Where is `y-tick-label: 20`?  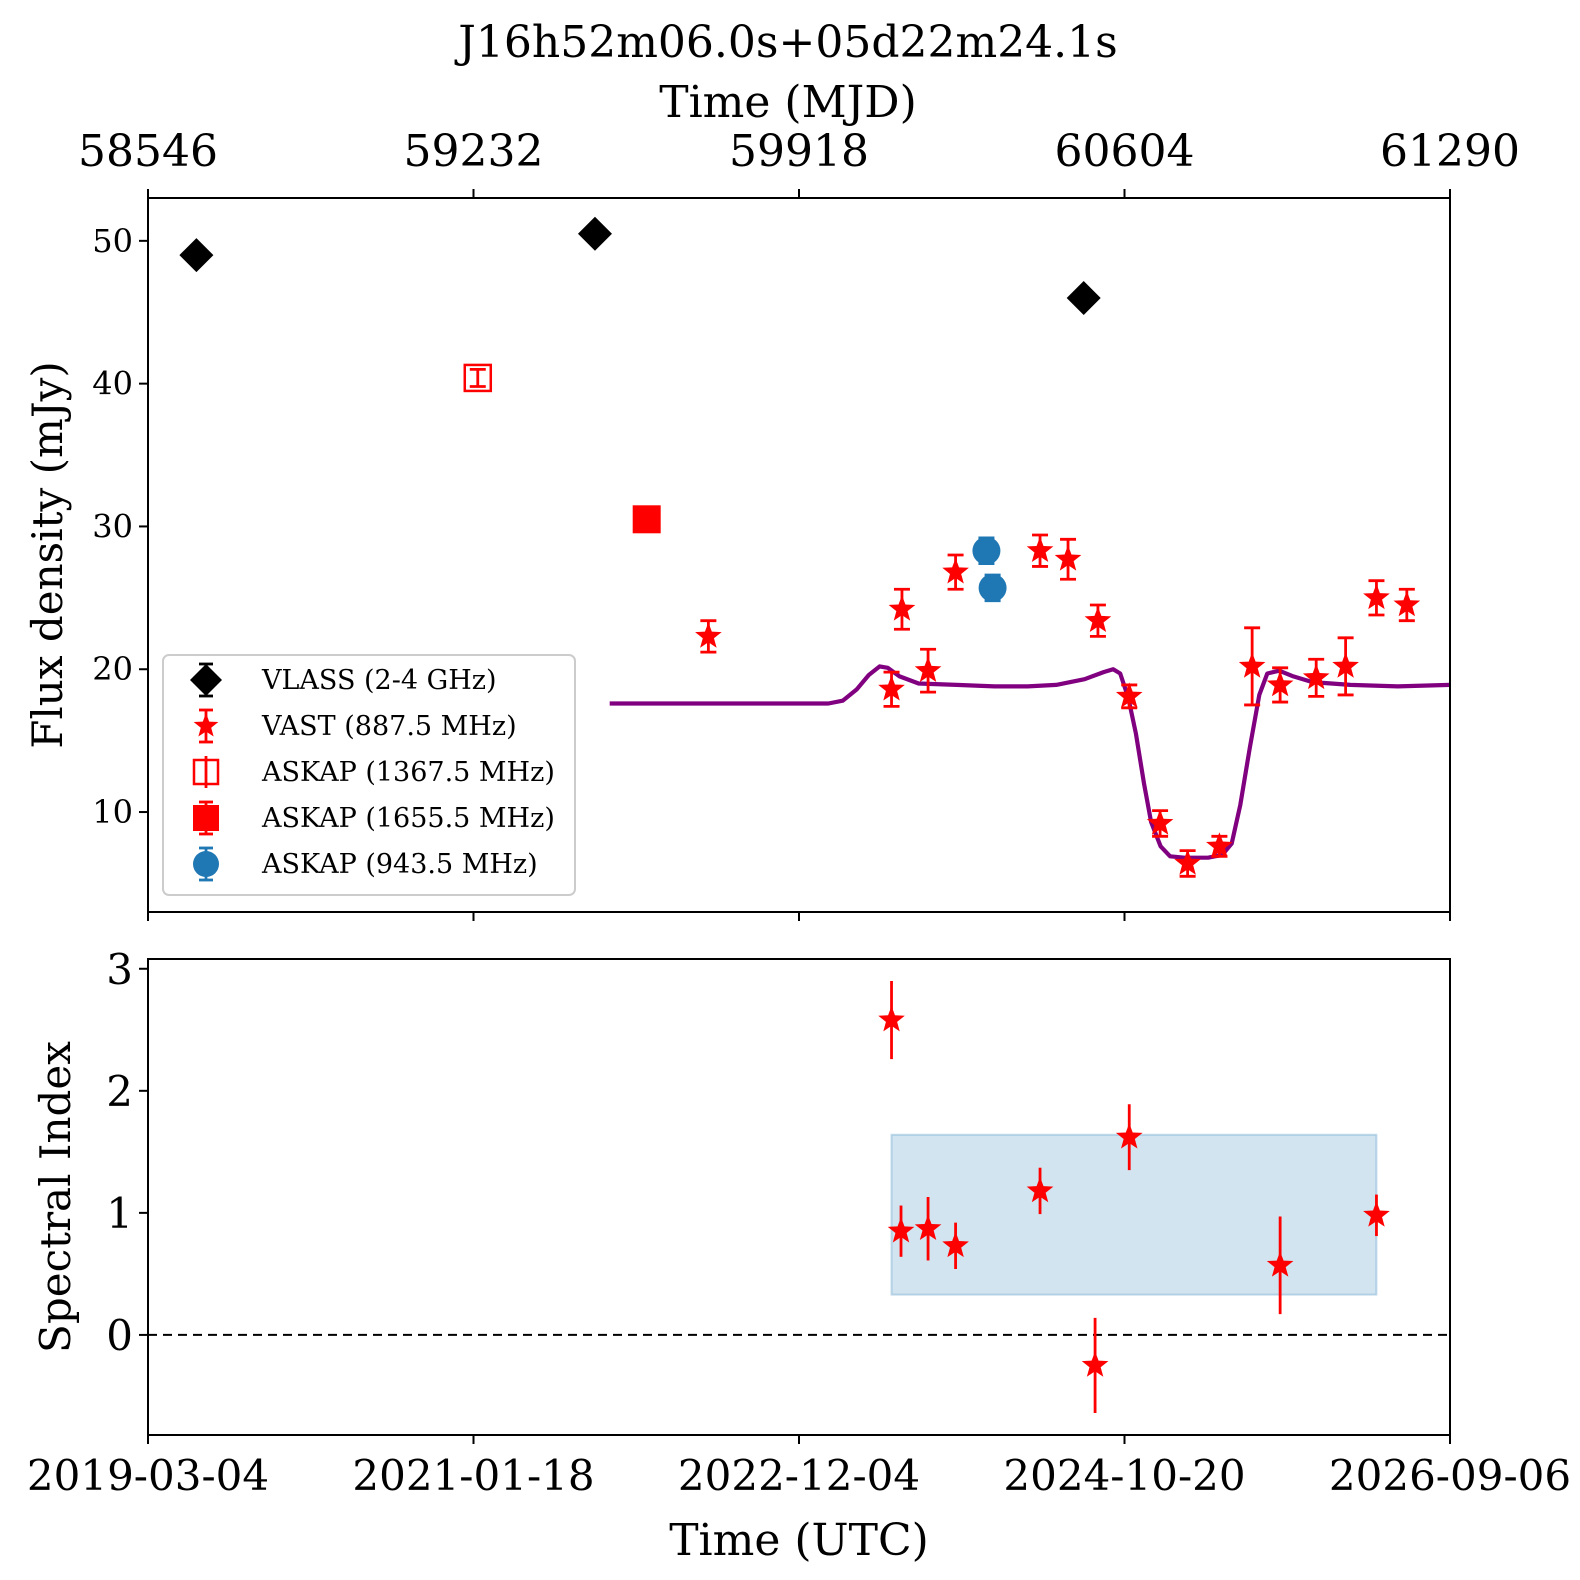 y-tick-label: 20 is located at coordinates (112, 669).